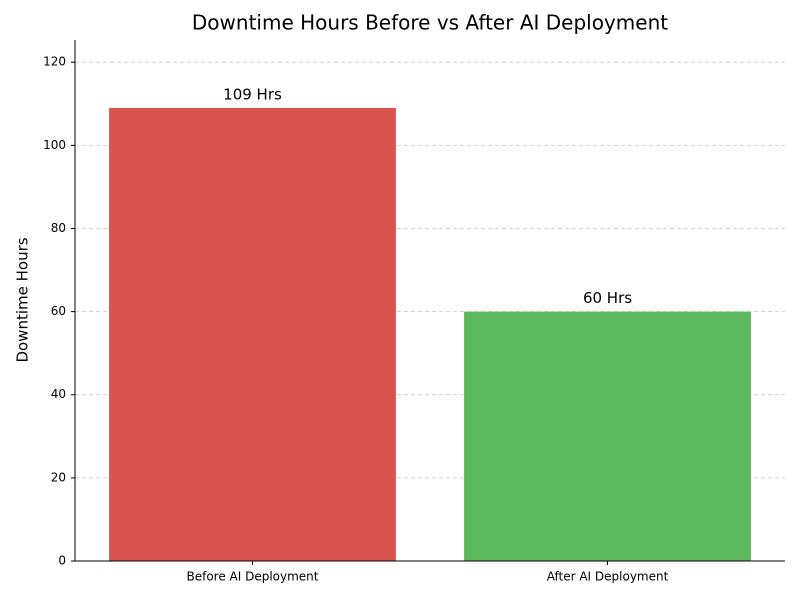 This screenshot has width=800, height=600. I want to click on bar, so click(607, 436).